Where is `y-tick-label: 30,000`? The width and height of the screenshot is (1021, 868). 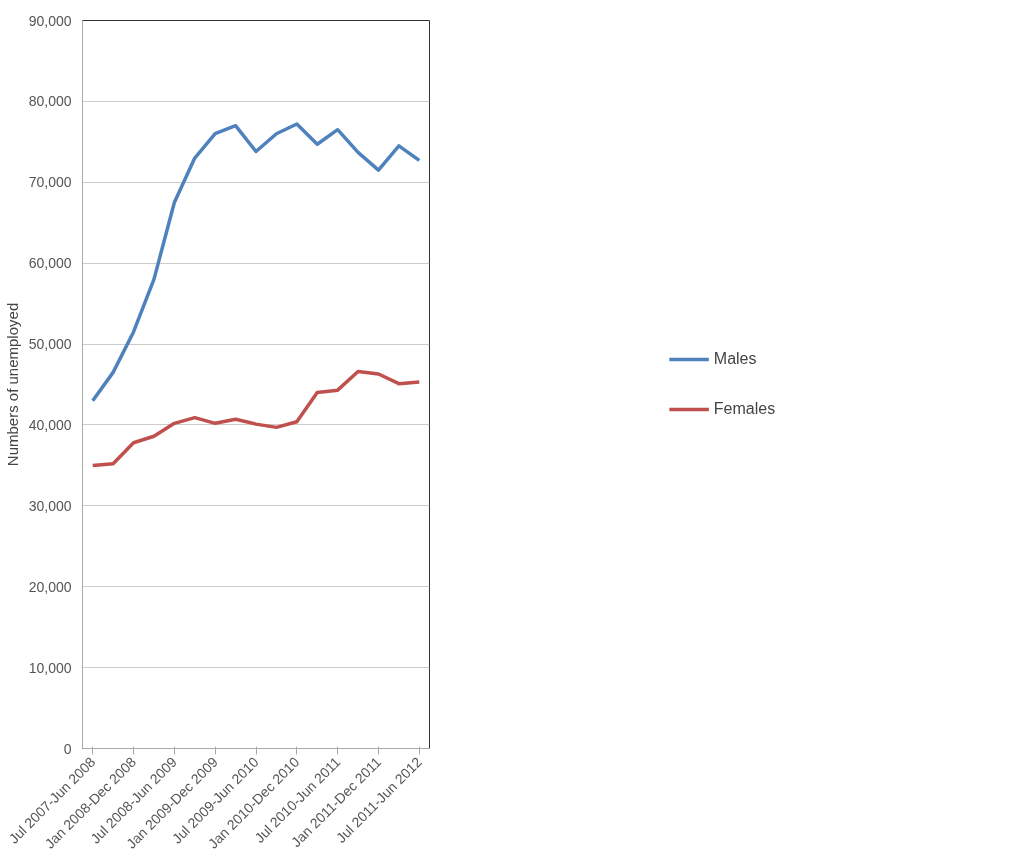
y-tick-label: 30,000 is located at coordinates (50, 505).